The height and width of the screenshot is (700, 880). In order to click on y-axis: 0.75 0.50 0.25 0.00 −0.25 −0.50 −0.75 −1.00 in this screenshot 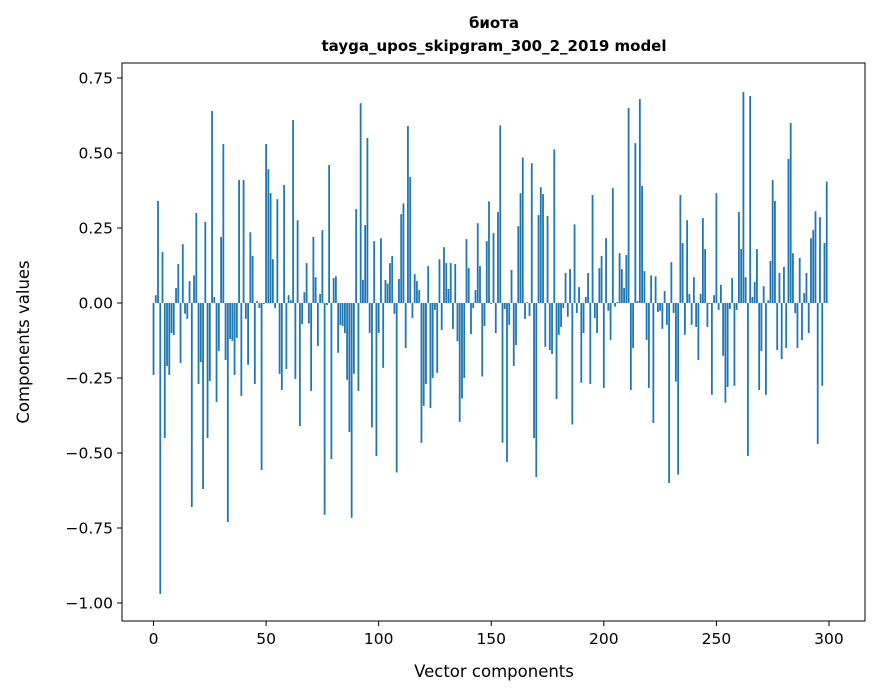, I will do `click(94, 341)`.